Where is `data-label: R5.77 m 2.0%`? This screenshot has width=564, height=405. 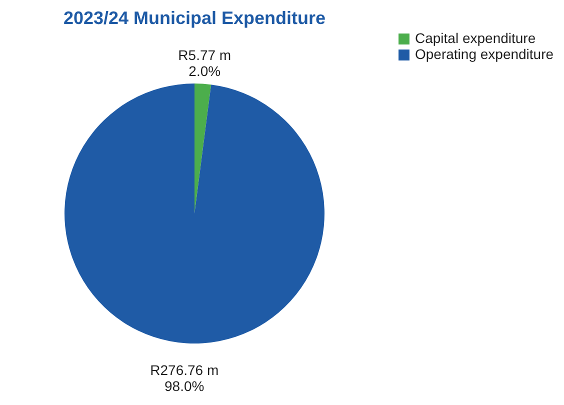
data-label: R5.77 m 2.0% is located at coordinates (205, 62).